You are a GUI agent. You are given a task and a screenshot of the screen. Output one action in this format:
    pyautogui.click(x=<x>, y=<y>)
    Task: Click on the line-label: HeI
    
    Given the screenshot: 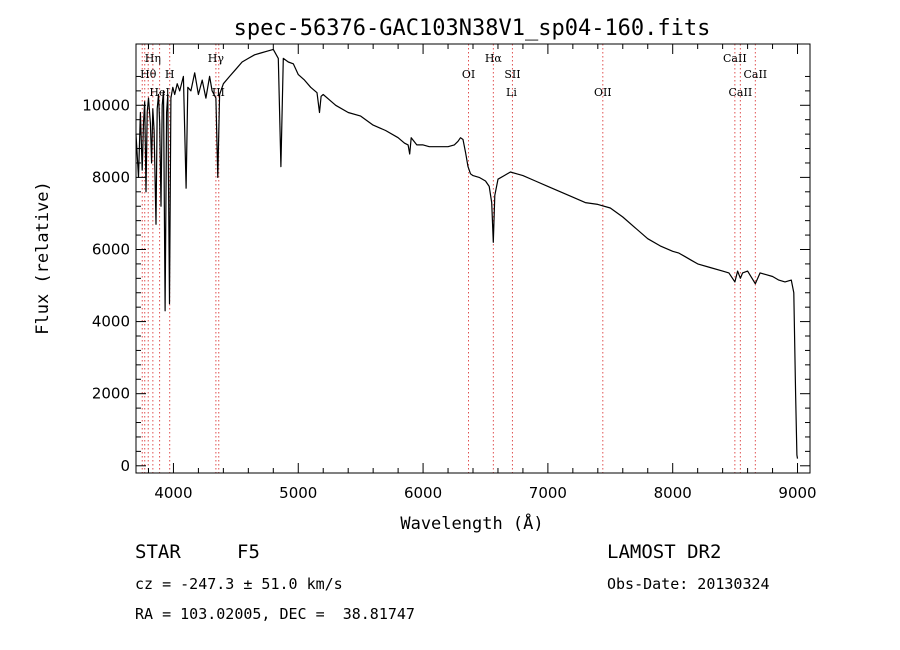 What is the action you would take?
    pyautogui.click(x=159, y=92)
    